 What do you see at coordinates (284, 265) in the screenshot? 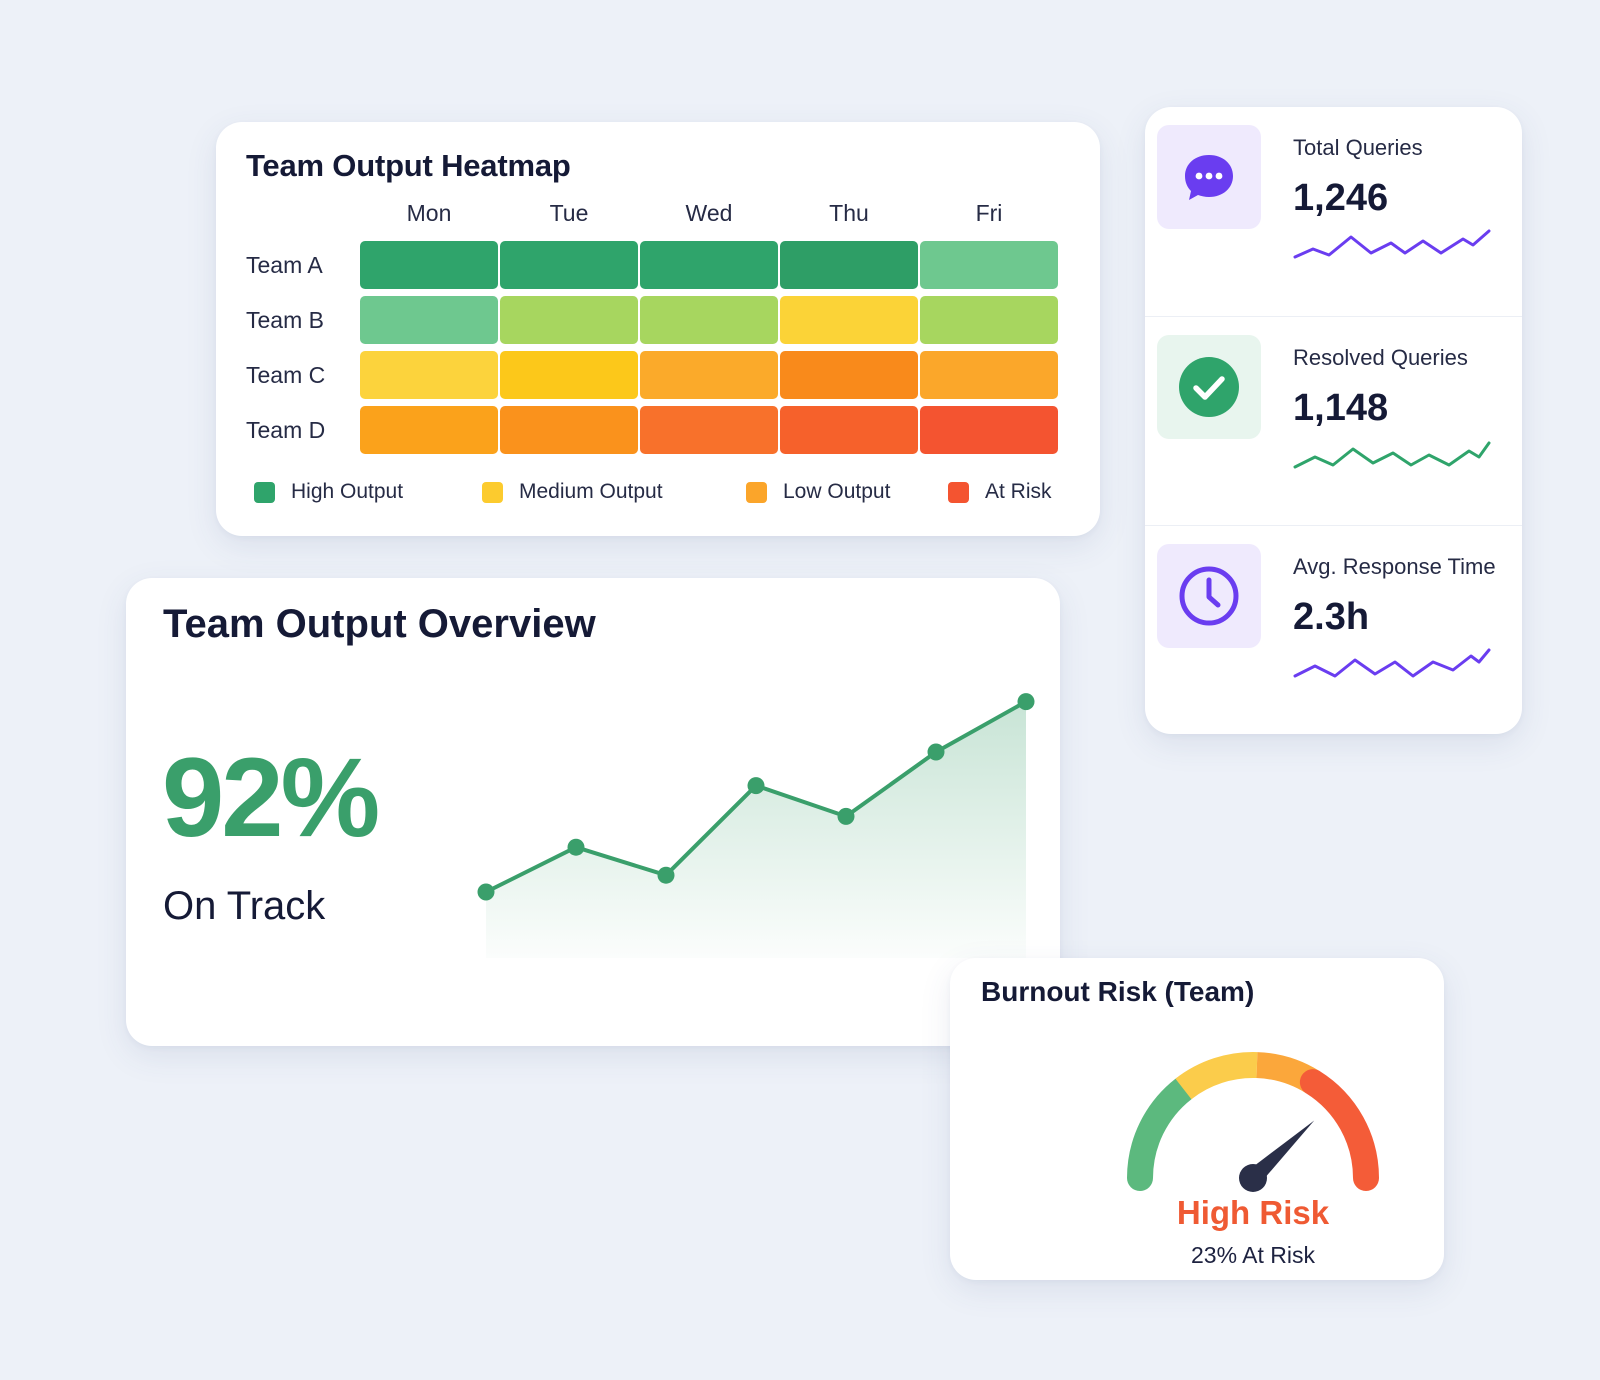
I see `heatmap-team-label: Team A` at bounding box center [284, 265].